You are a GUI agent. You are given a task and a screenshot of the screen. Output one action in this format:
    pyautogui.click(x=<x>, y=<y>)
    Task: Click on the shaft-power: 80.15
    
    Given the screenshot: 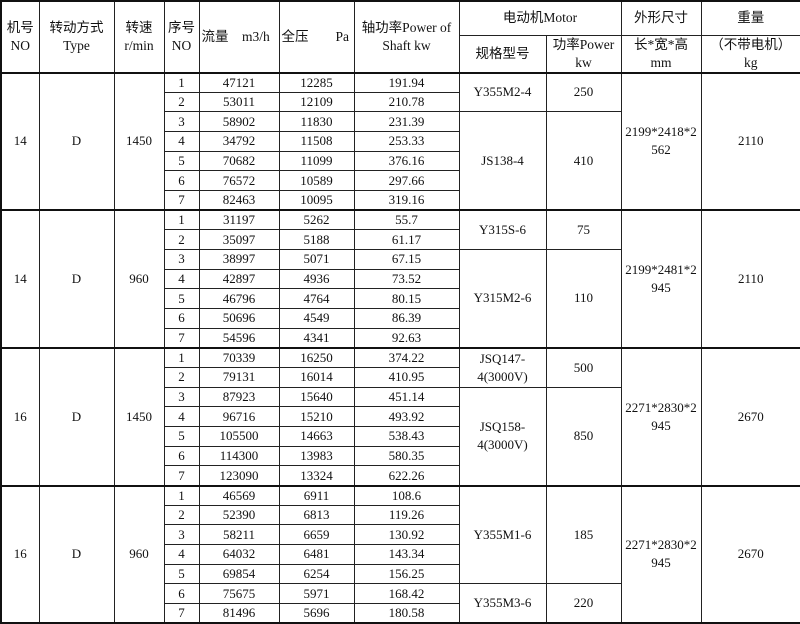 What is the action you would take?
    pyautogui.click(x=406, y=299)
    